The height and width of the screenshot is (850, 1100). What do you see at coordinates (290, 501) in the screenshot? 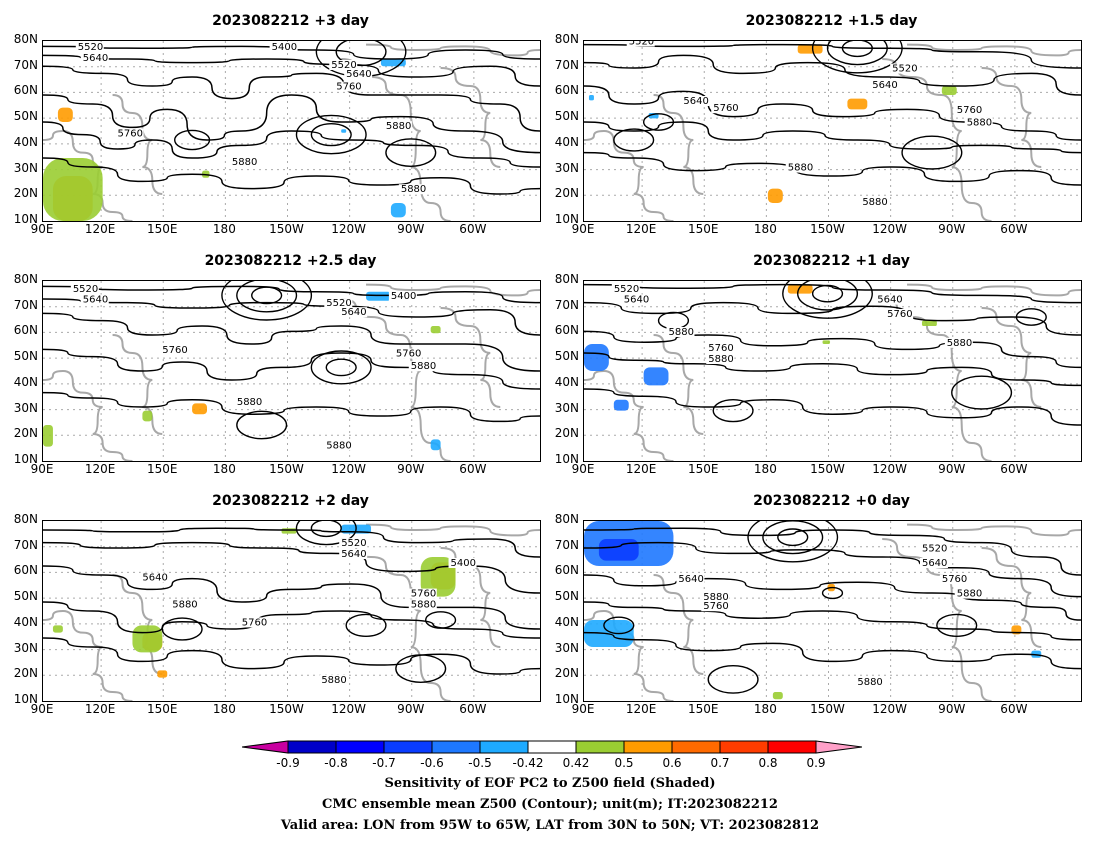
I see `panel-title: 2023082212 +2 day` at bounding box center [290, 501].